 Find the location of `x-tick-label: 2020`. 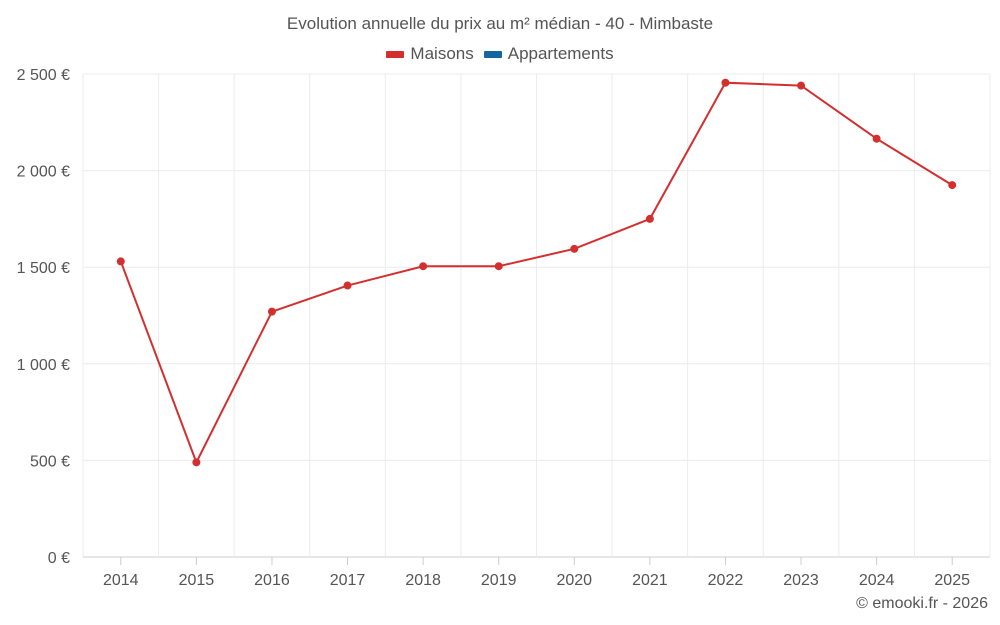

x-tick-label: 2020 is located at coordinates (574, 580).